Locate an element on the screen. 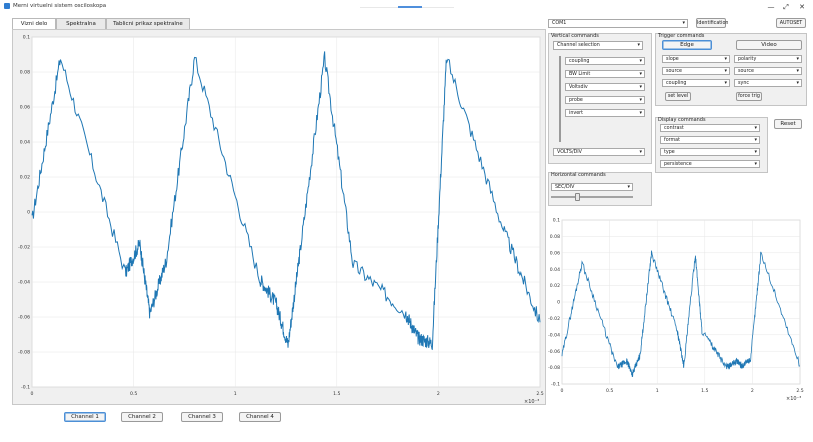 This screenshot has width=813, height=442. y-tick-label: -0.1 is located at coordinates (25, 388).